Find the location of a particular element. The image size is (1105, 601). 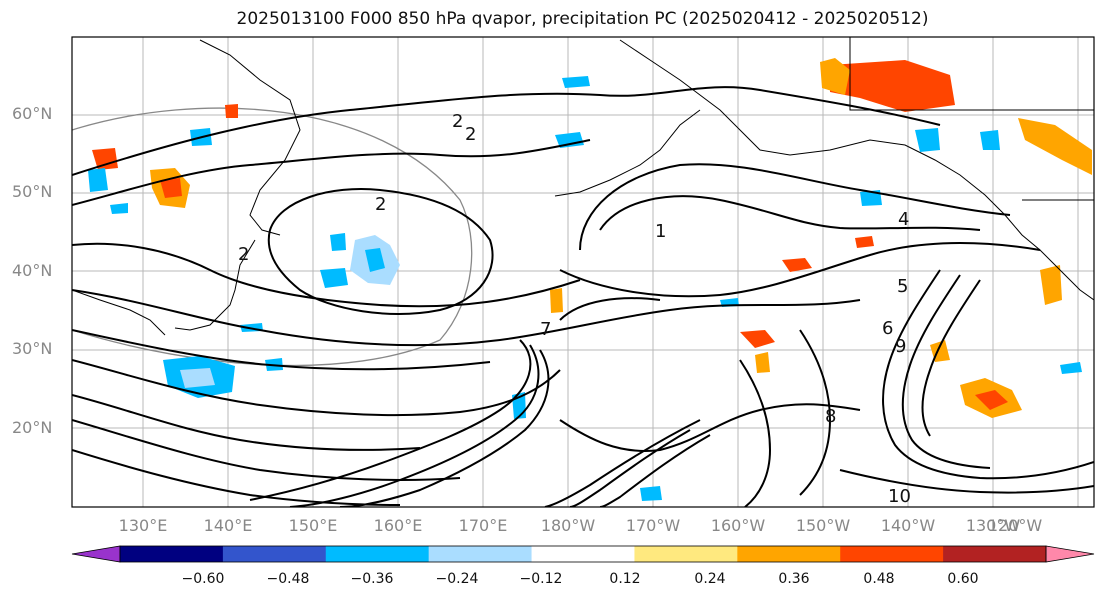

lon-label: 160°E is located at coordinates (398, 525).